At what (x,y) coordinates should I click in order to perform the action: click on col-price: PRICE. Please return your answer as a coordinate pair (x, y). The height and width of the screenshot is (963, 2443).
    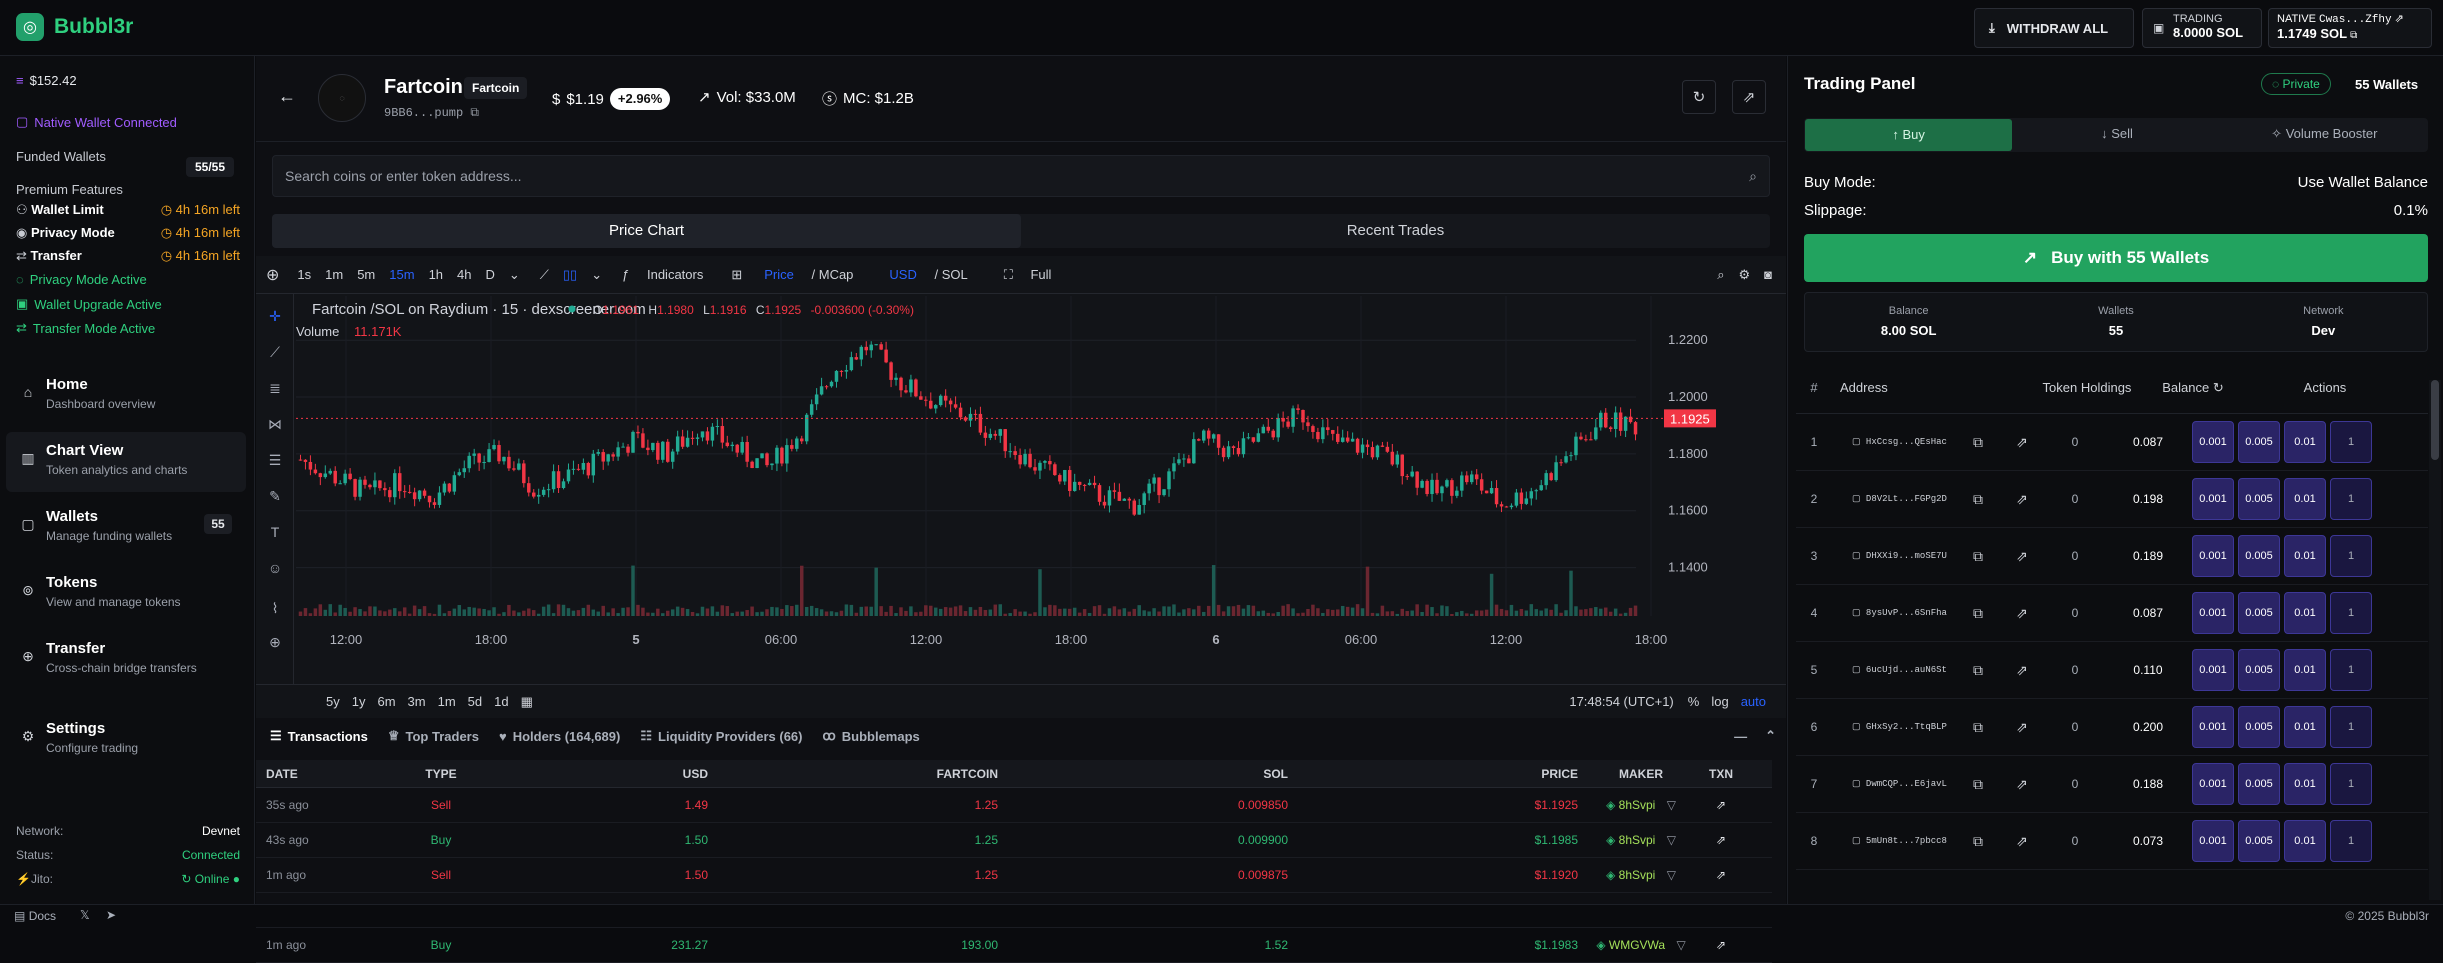
    Looking at the image, I should click on (1559, 773).